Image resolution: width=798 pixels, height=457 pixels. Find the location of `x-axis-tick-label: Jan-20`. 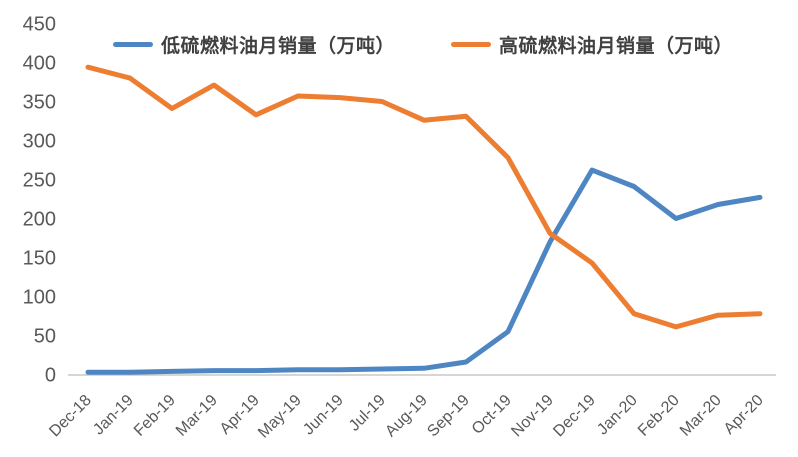

x-axis-tick-label: Jan-20 is located at coordinates (617, 415).